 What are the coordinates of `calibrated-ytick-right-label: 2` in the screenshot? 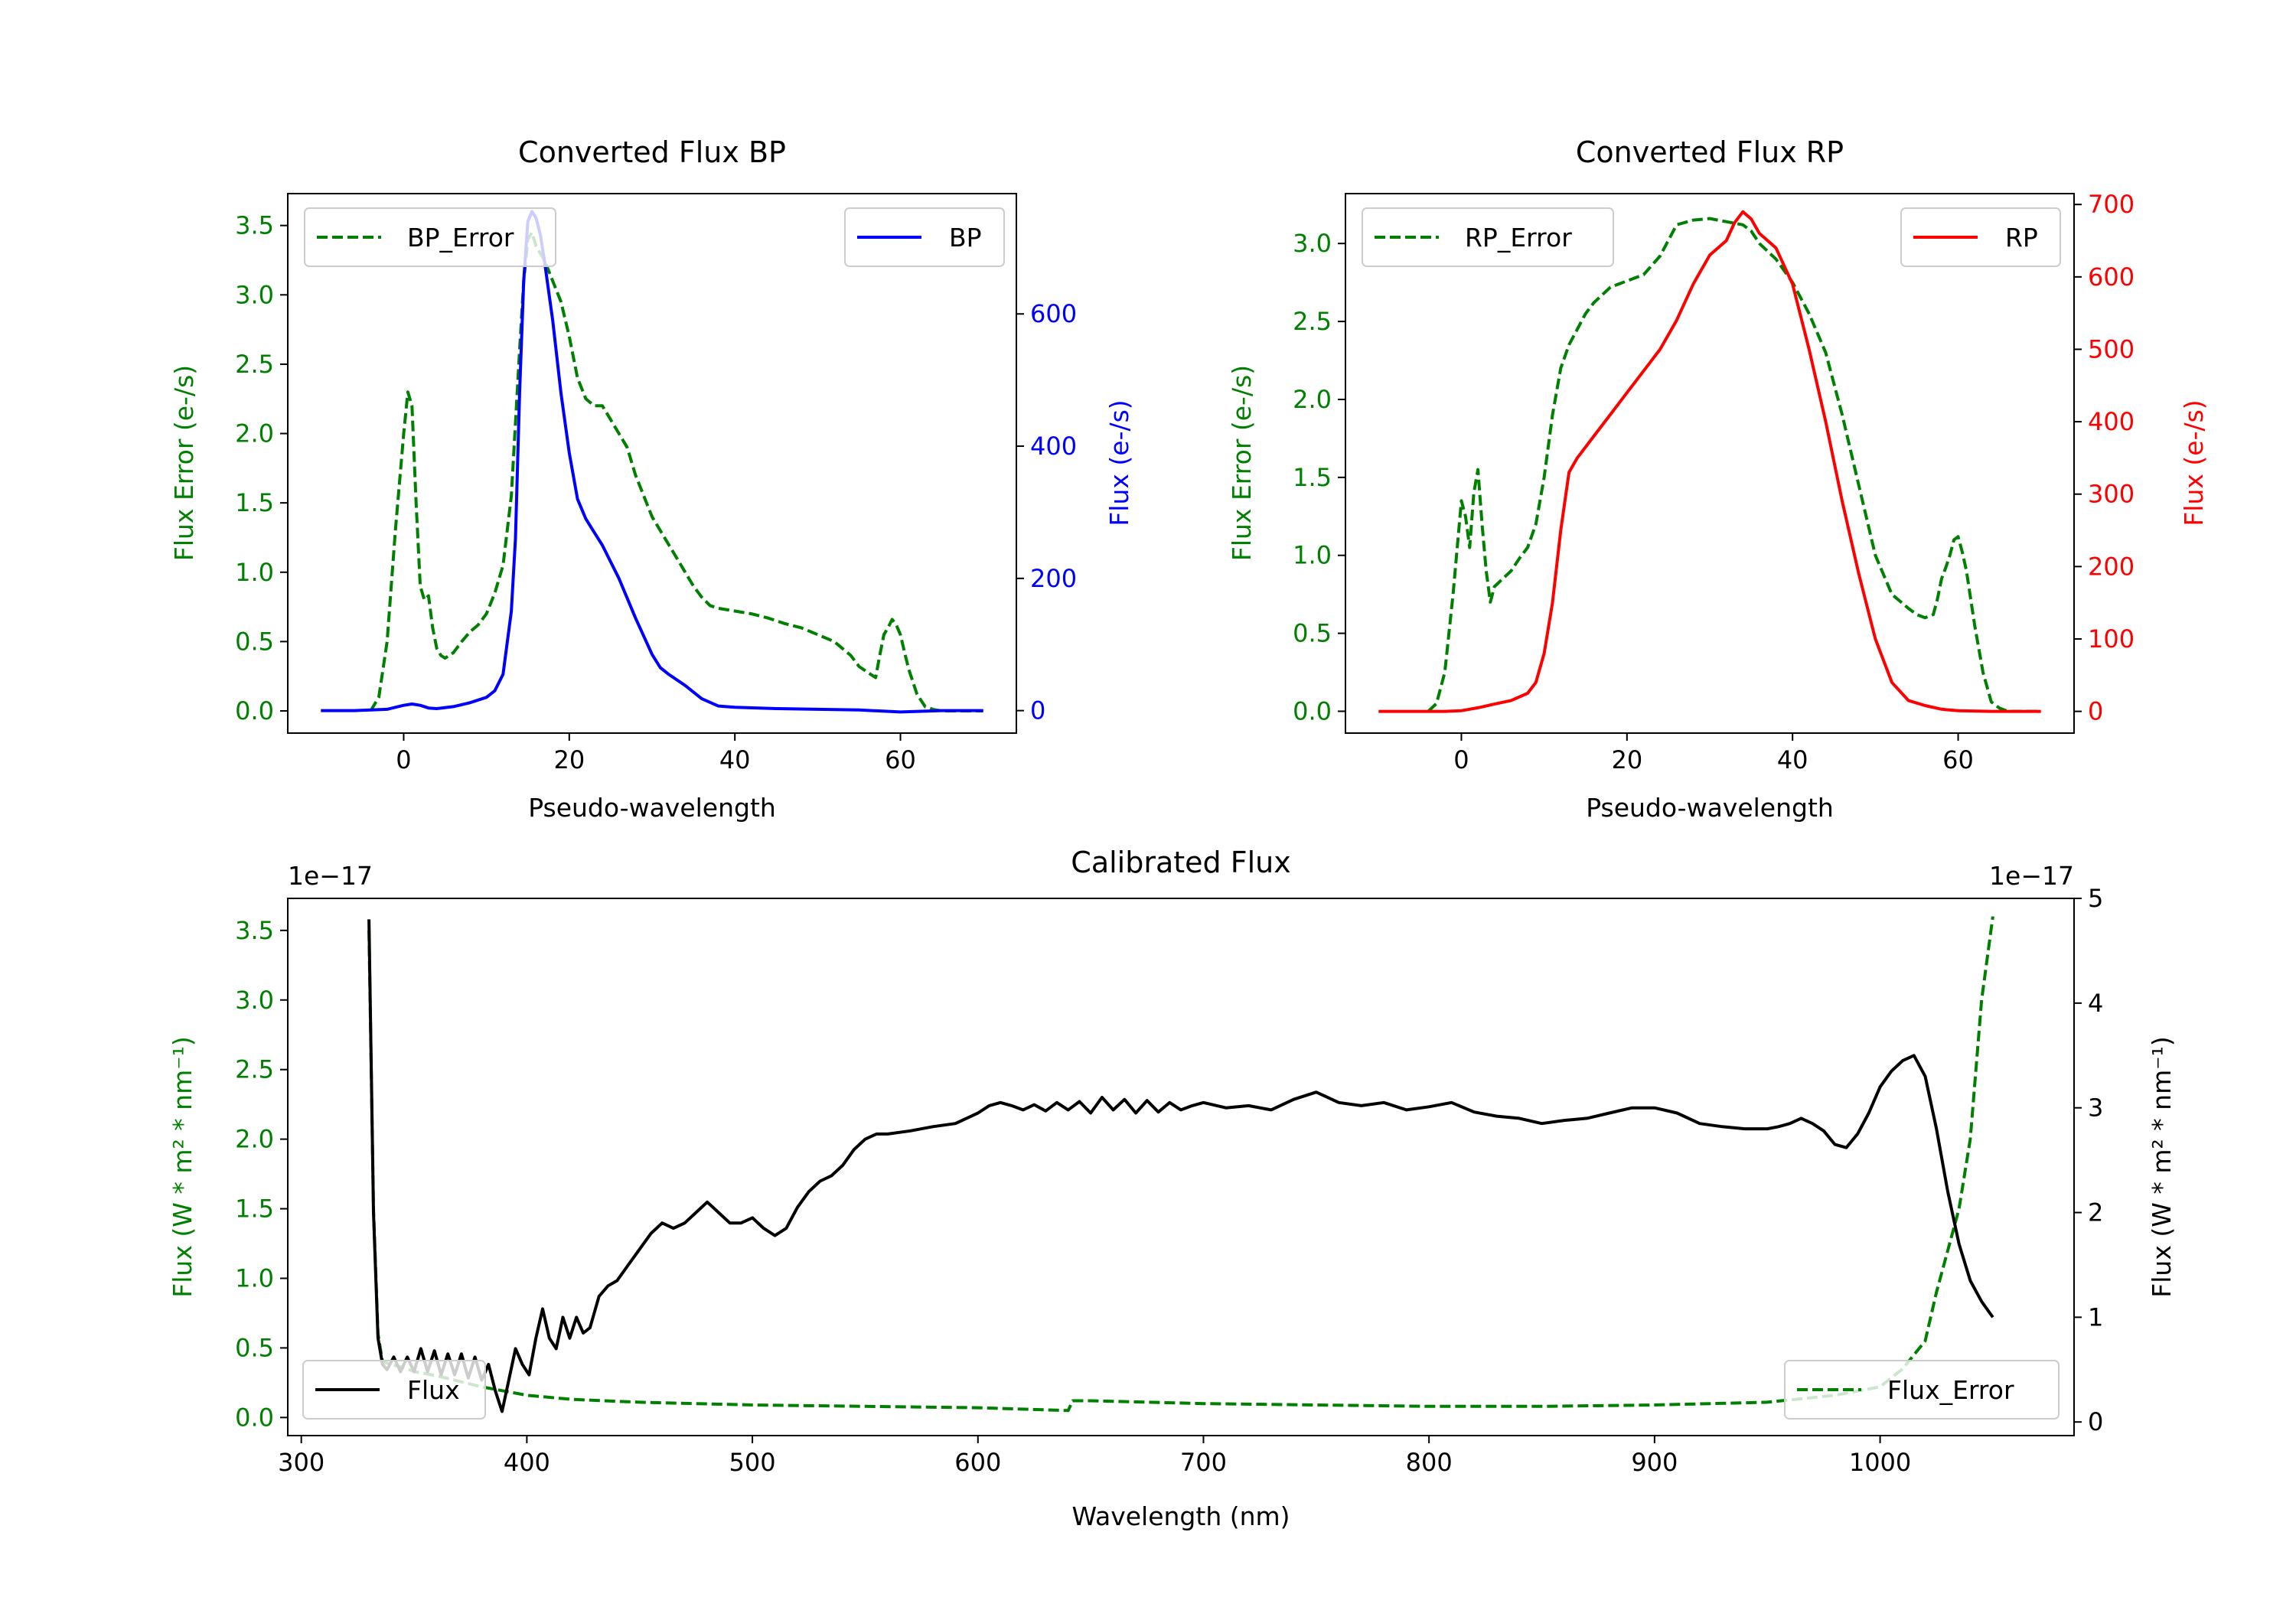 It's located at (2095, 1212).